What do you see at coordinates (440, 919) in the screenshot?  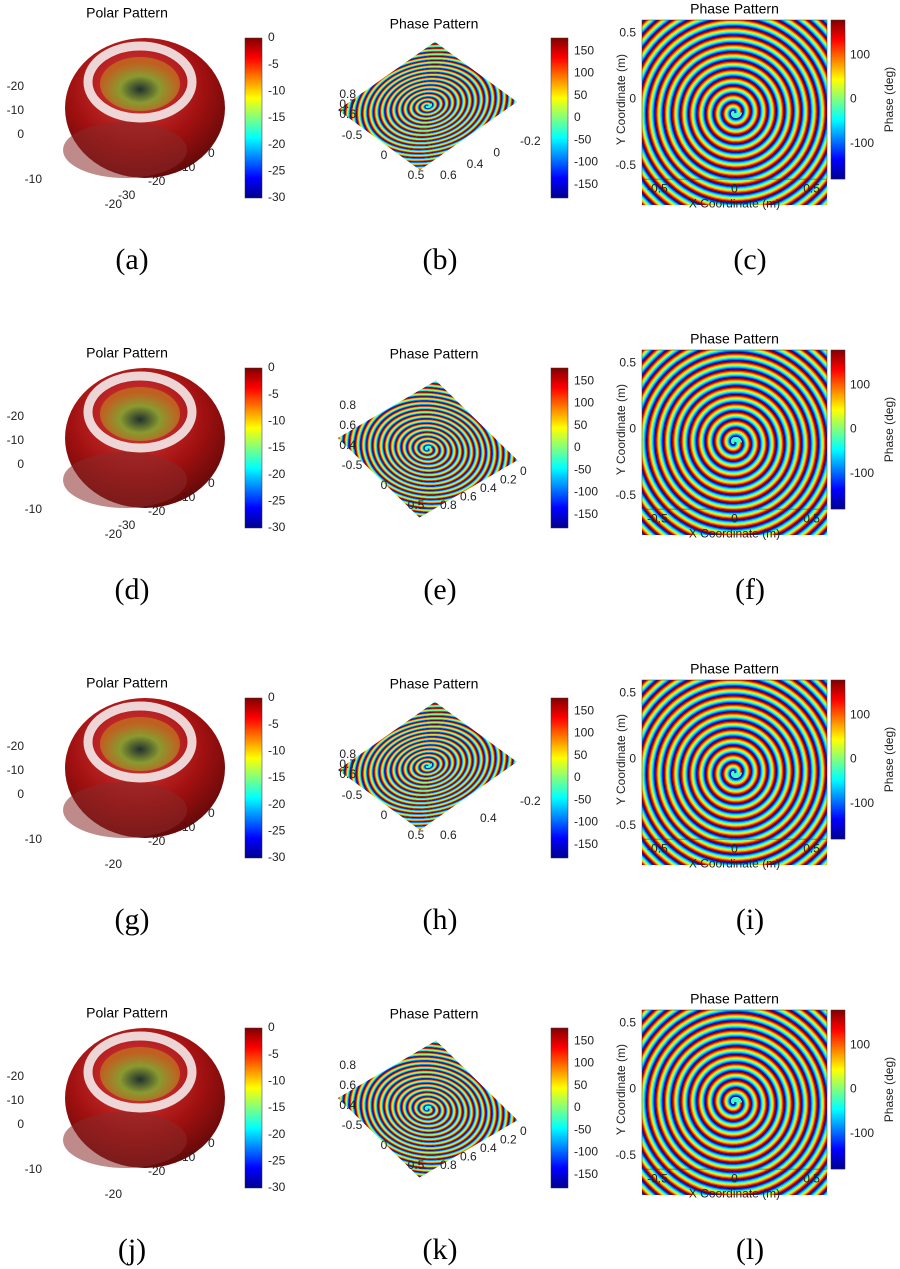 I see `caption: (h)` at bounding box center [440, 919].